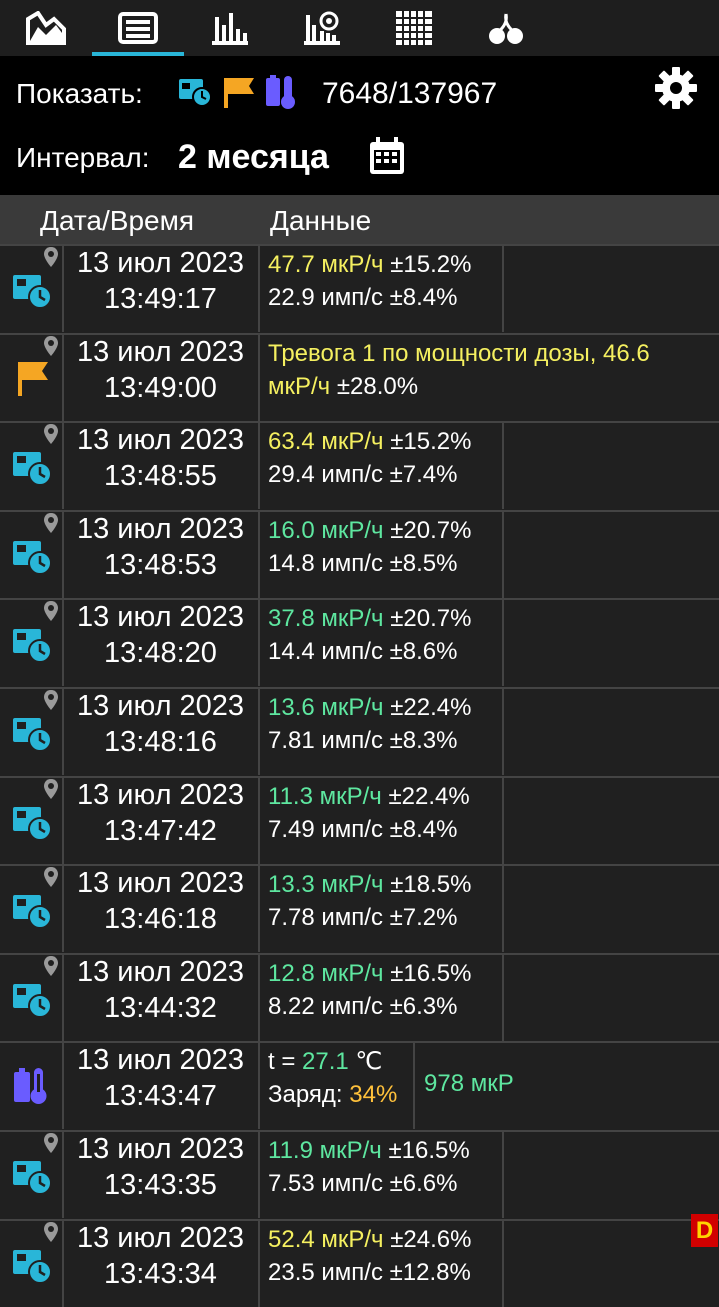 Image resolution: width=719 pixels, height=1307 pixels. I want to click on count-rate-value: 7.53 имп/с ±6.6%, so click(363, 1183).